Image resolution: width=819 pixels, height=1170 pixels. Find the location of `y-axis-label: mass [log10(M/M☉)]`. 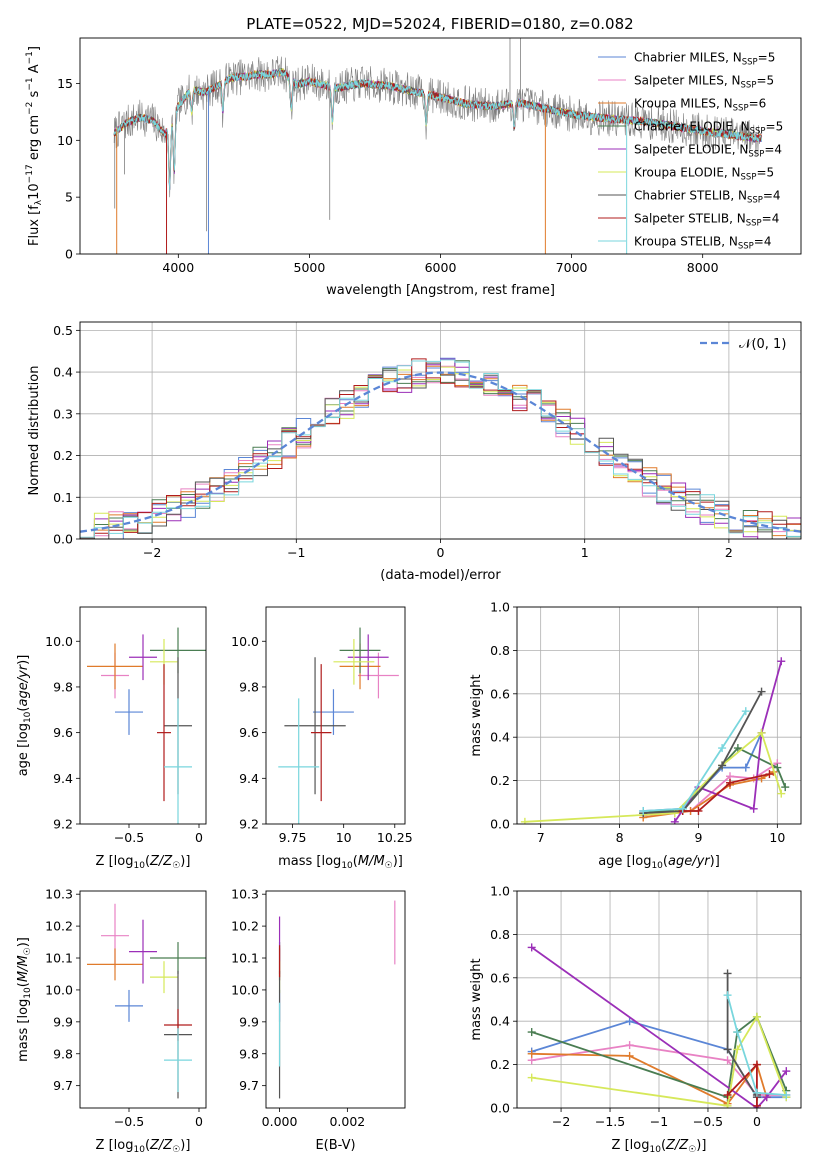

y-axis-label: mass [log10(M/M☉)] is located at coordinates (24, 999).